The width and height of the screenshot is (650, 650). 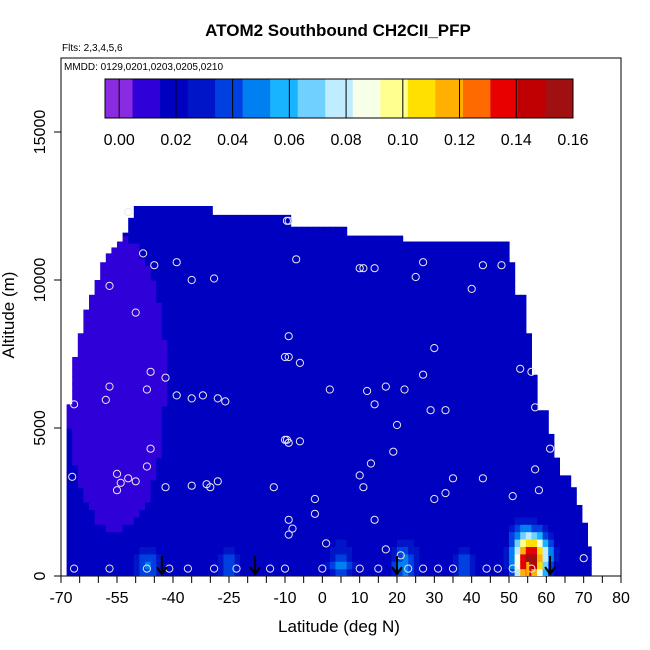 I want to click on x-tick-label: -10, so click(x=284, y=598).